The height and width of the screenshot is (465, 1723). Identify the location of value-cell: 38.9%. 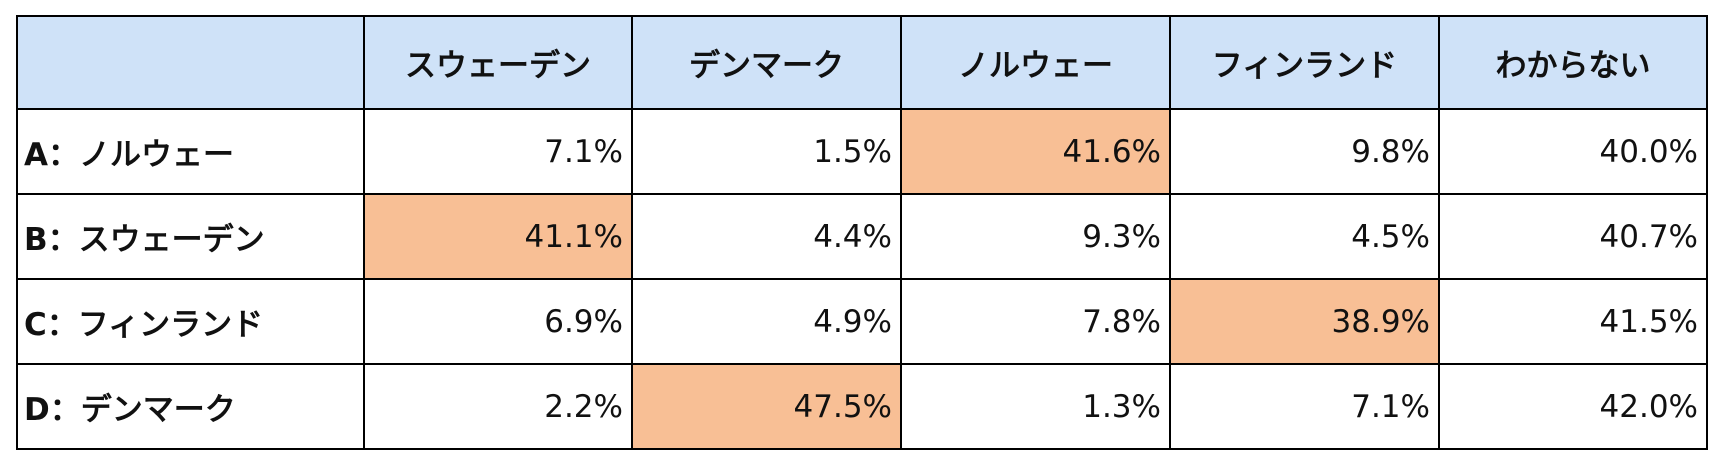
(1304, 321).